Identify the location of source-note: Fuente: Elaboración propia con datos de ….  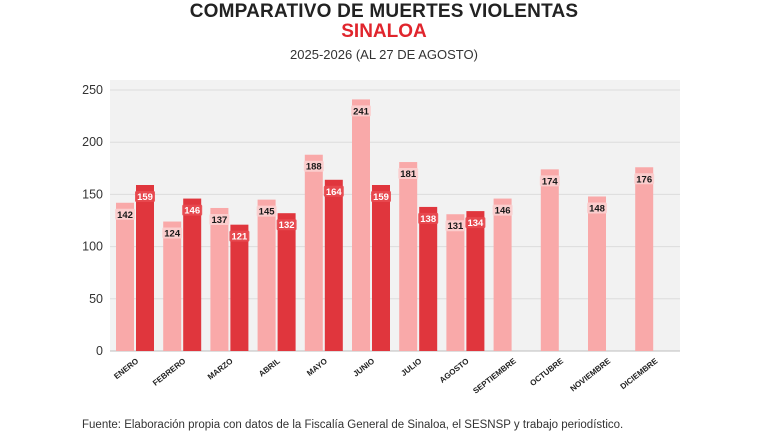
(353, 425).